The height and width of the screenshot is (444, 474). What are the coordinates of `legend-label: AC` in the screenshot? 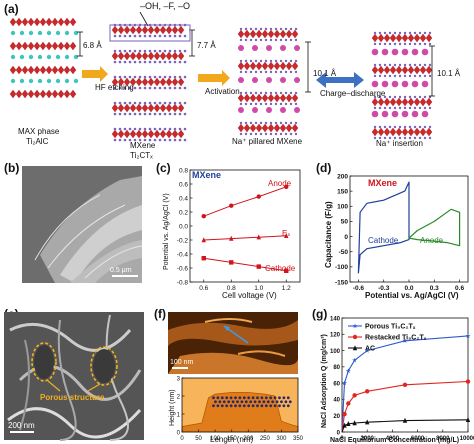 It's located at (370, 349).